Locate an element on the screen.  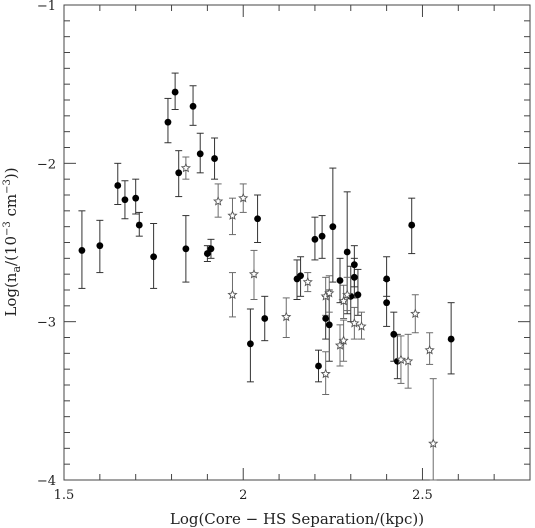
y-label-unit: cm is located at coordinates (11, 207).